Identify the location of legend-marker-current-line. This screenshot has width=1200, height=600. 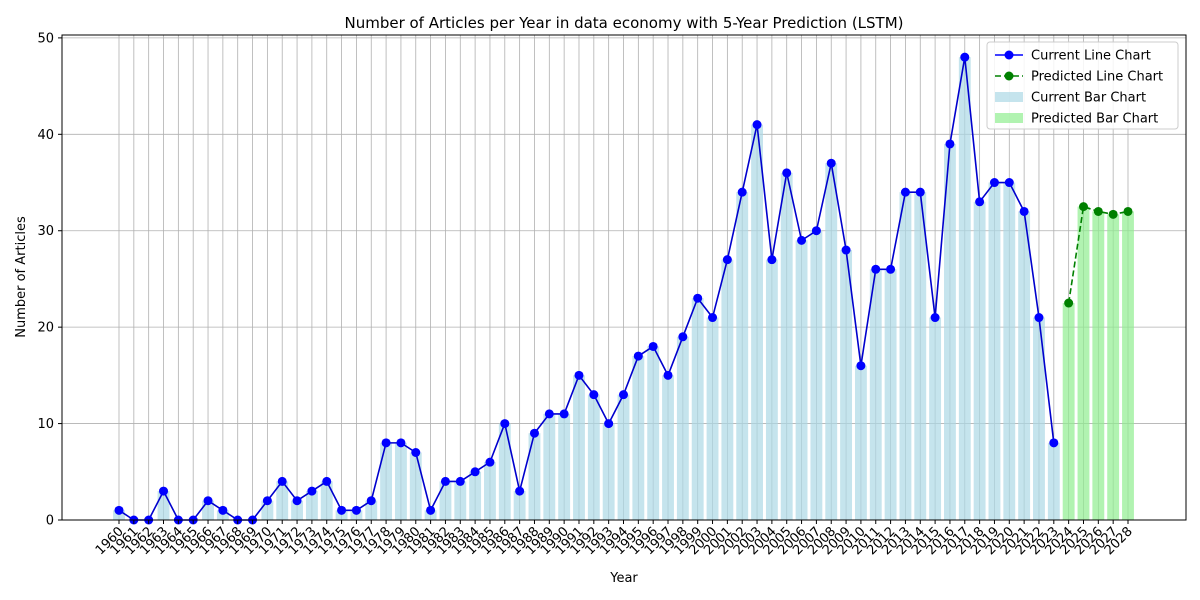
(1009, 55).